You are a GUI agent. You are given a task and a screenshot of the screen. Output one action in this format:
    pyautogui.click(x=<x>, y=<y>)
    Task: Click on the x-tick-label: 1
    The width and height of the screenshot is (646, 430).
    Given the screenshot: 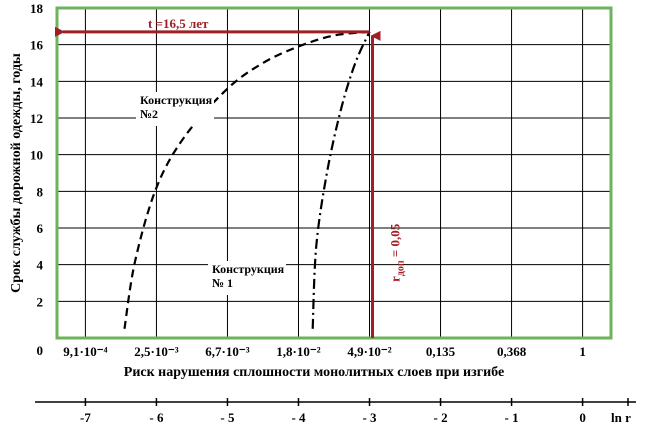 What is the action you would take?
    pyautogui.click(x=582, y=351)
    